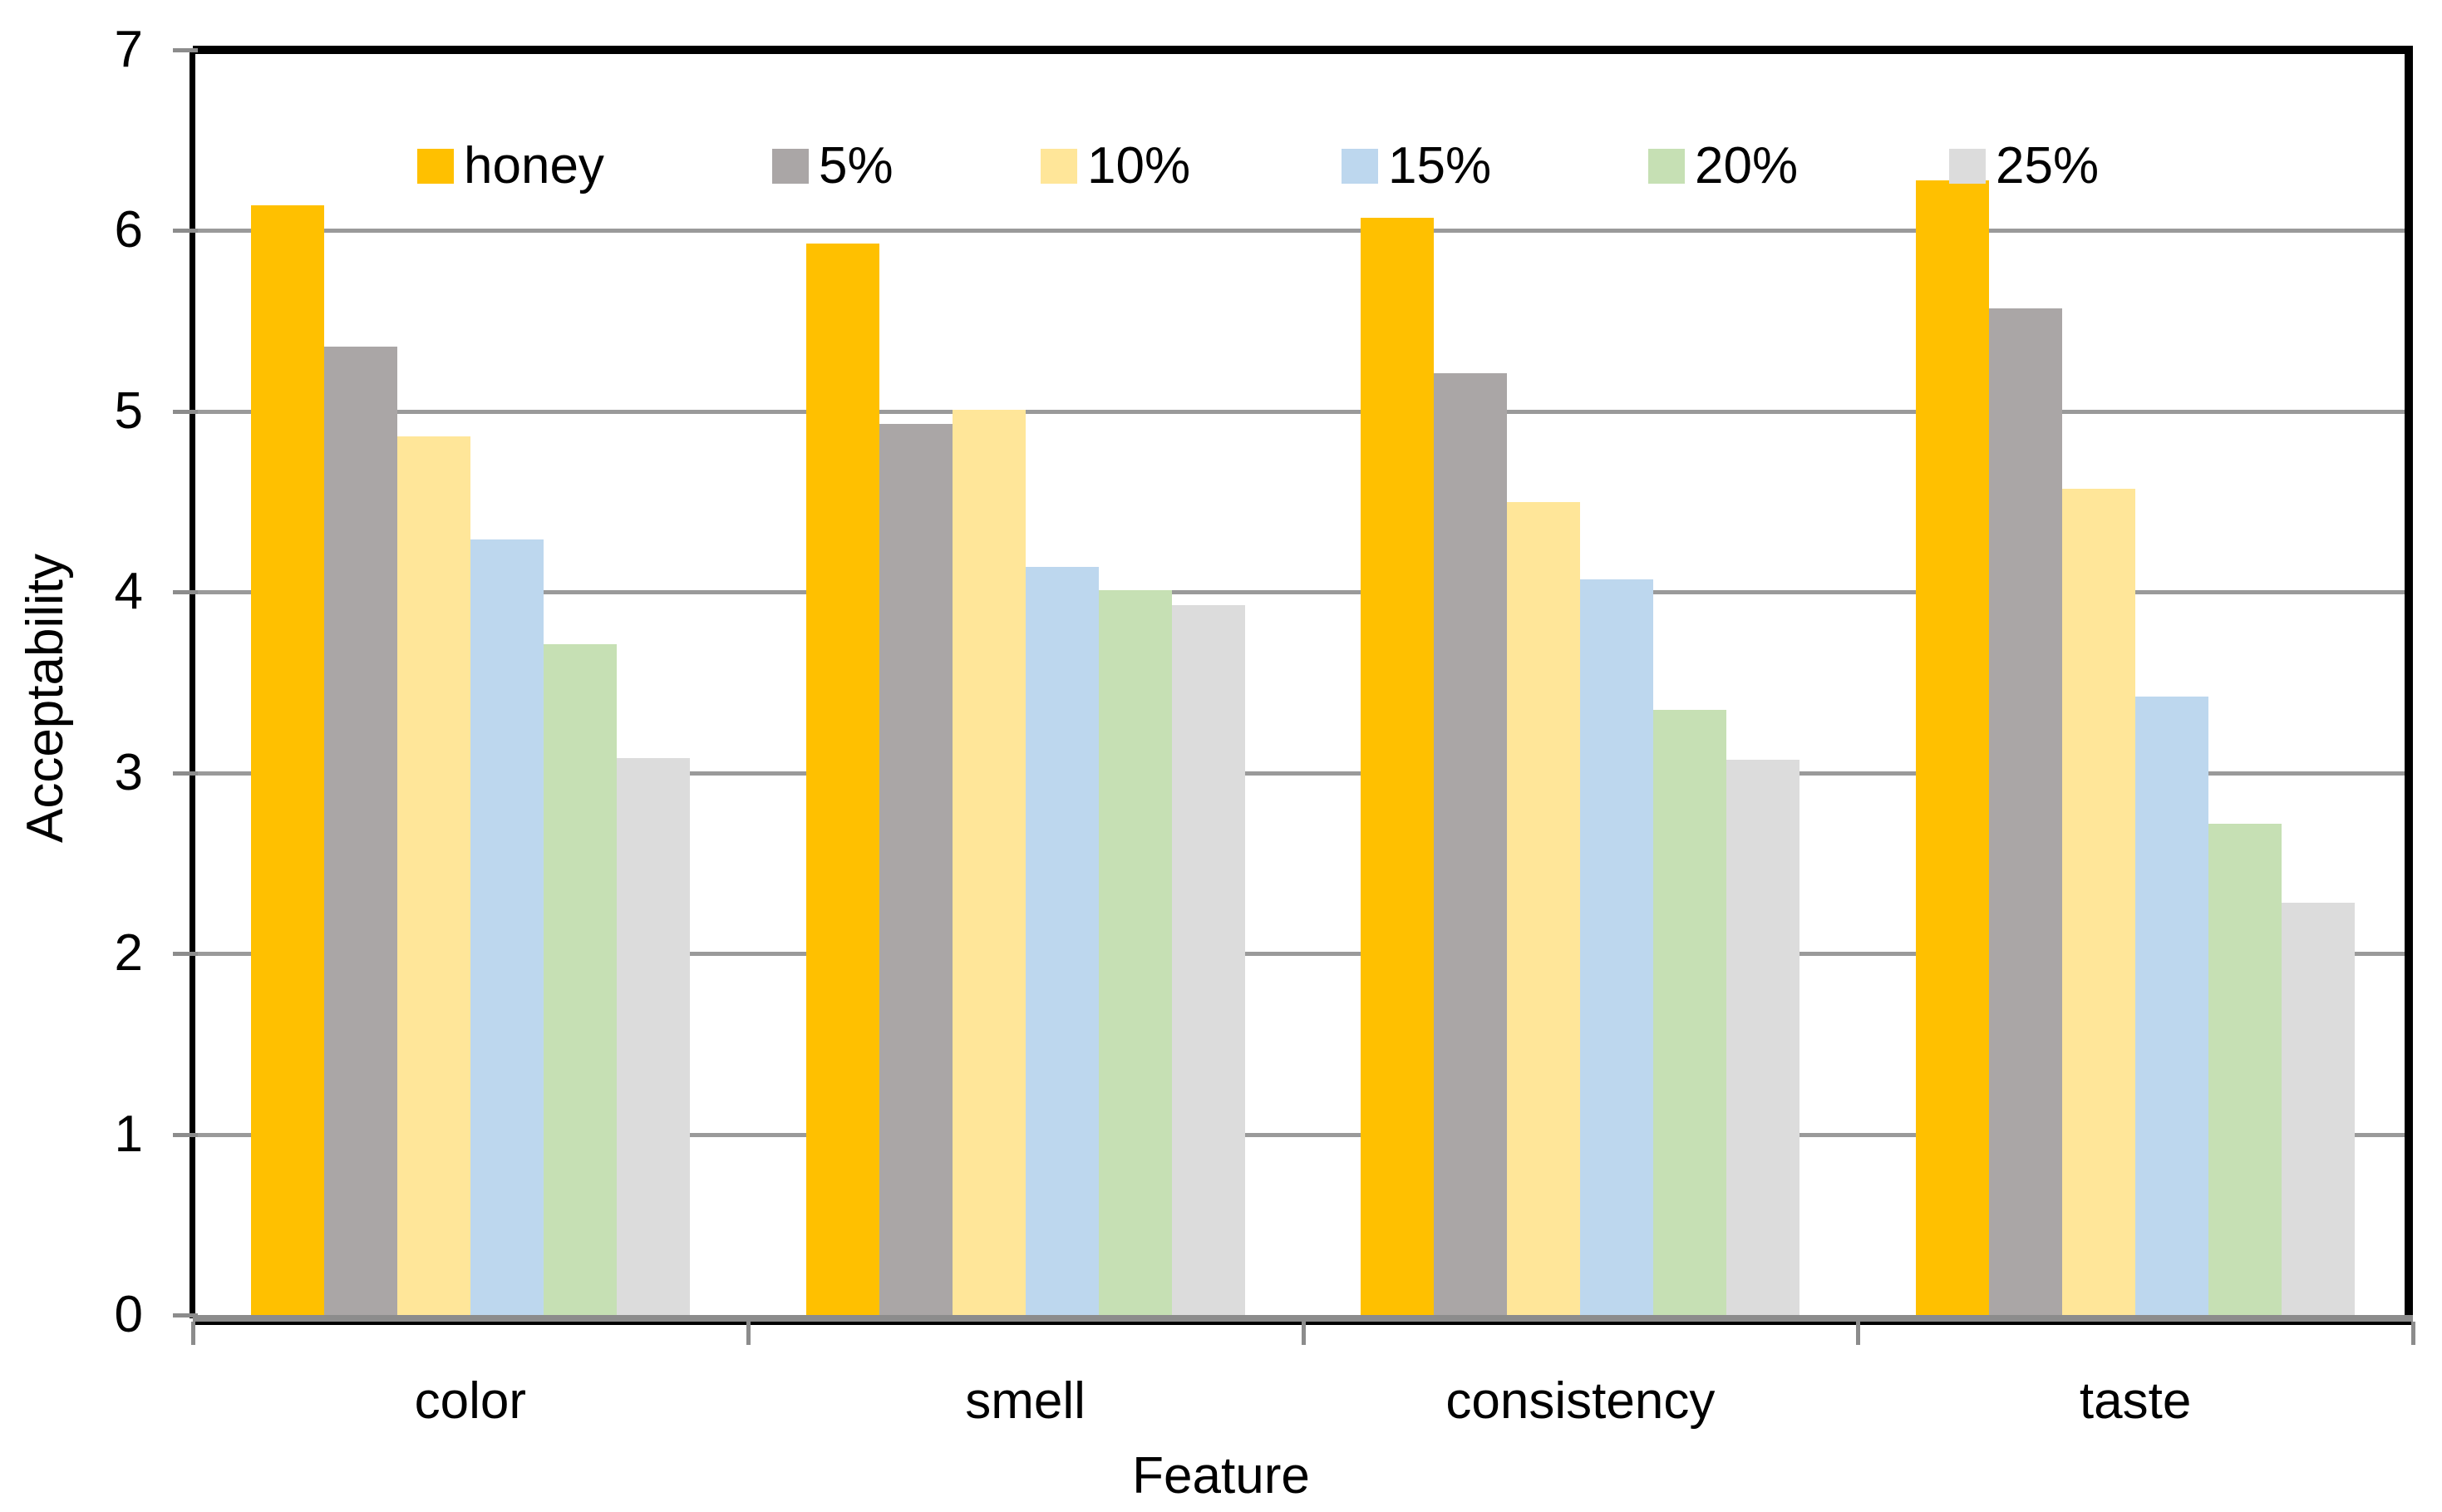  What do you see at coordinates (2026, 812) in the screenshot?
I see `bar-taste-5%` at bounding box center [2026, 812].